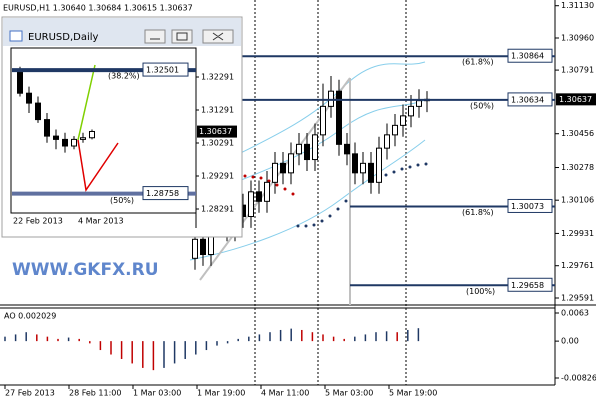 The height and width of the screenshot is (400, 596). What do you see at coordinates (217, 209) in the screenshot?
I see `inset-price-label: 1.28291` at bounding box center [217, 209].